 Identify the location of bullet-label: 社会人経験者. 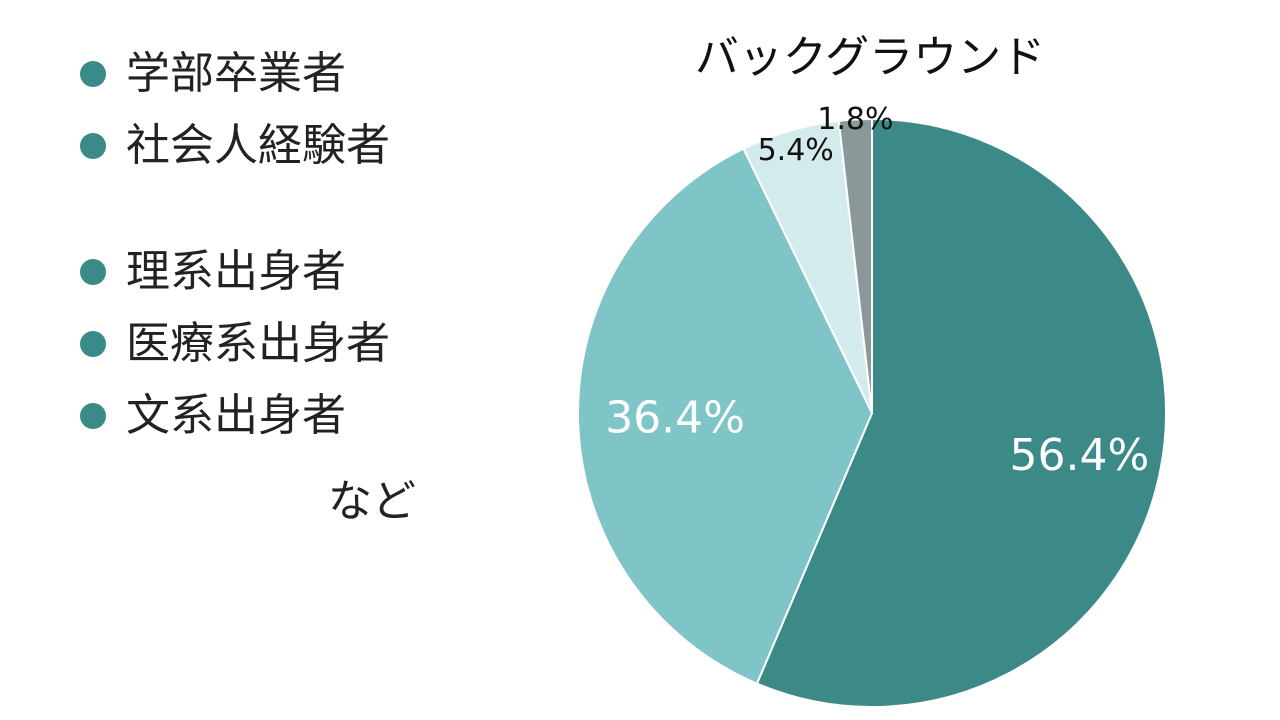
(258, 145).